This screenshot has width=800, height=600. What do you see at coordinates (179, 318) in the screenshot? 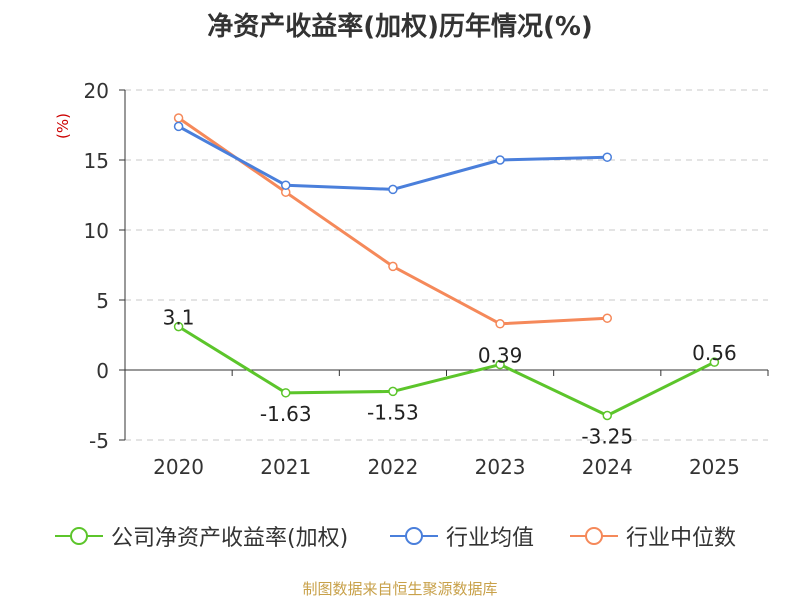
I see `data-label: 3.1` at bounding box center [179, 318].